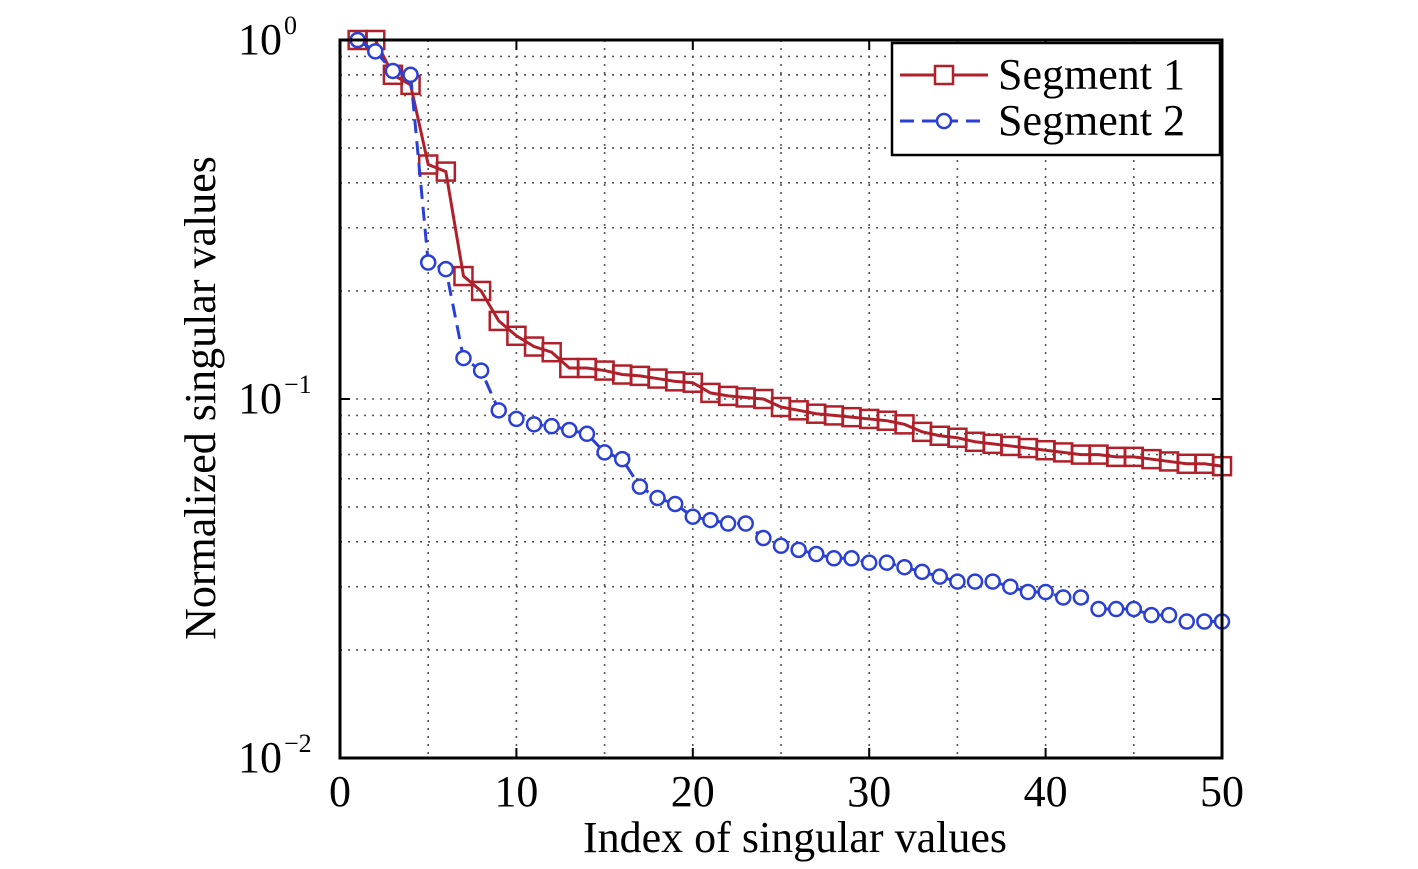 The width and height of the screenshot is (1418, 869). Describe the element at coordinates (267, 37) in the screenshot. I see `y-tick-label: 10⁰` at that location.